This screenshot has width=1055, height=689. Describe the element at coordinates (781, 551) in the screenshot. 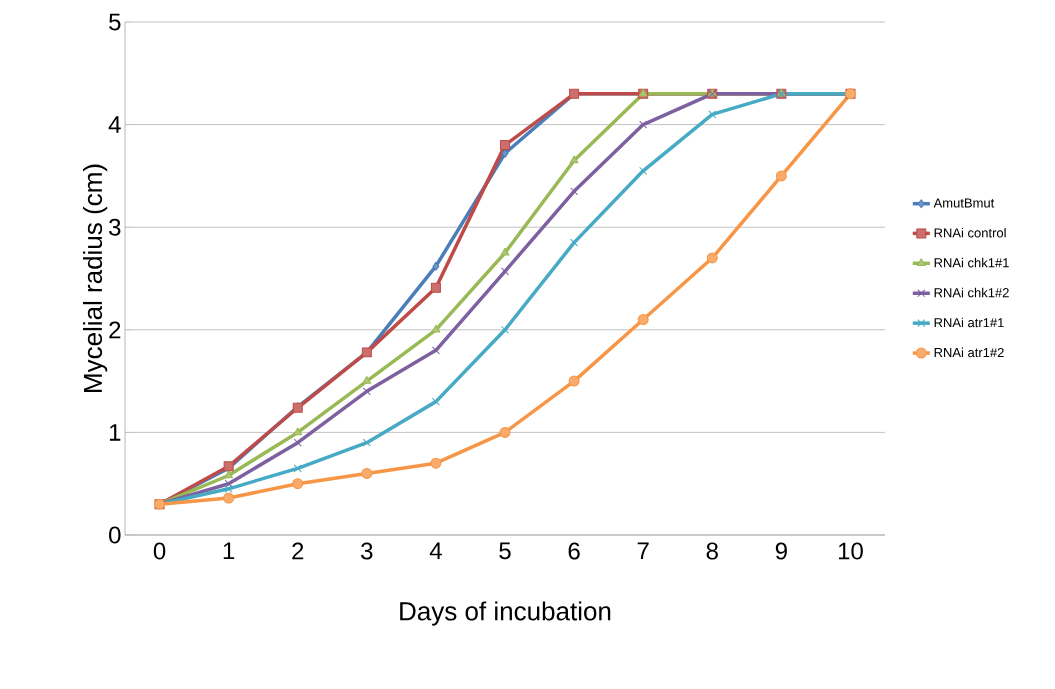

I see `x-tick-label: 9` at that location.